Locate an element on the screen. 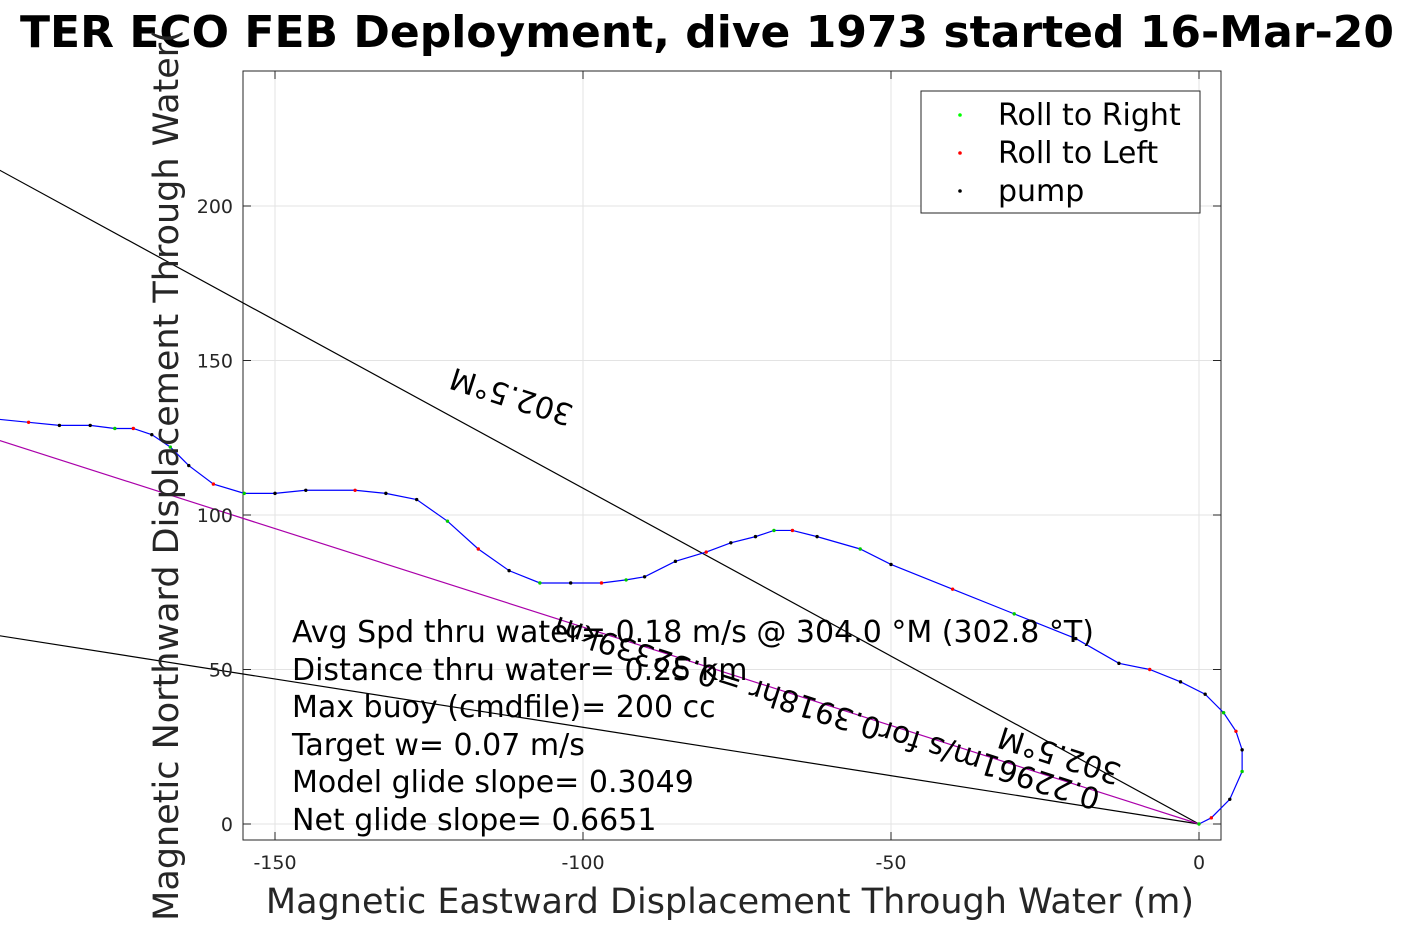 The width and height of the screenshot is (1417, 945). legend: Roll to Right Roll to Left pump is located at coordinates (1060, 152).